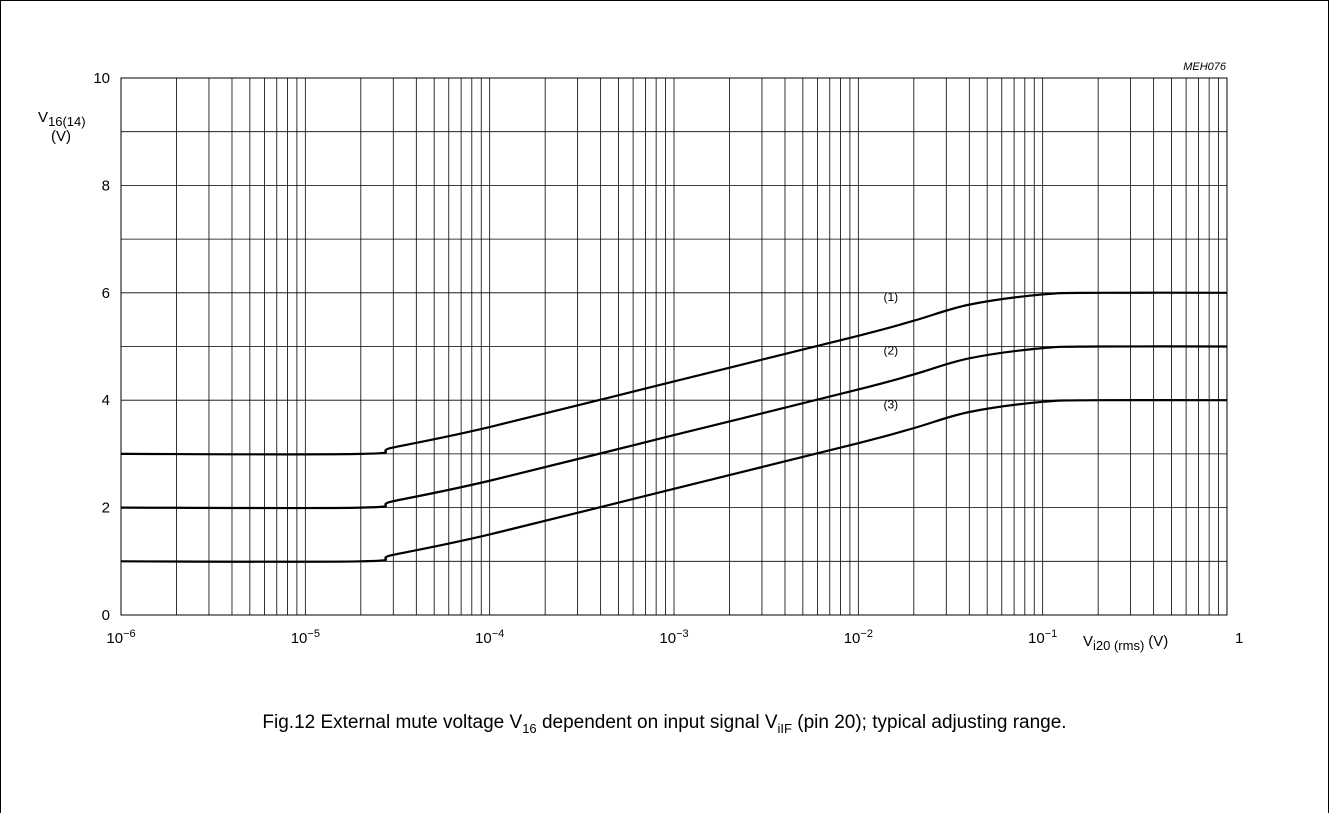 The width and height of the screenshot is (1329, 813). I want to click on y-axis-ticks: 0 2 4 6 8 10, so click(101, 347).